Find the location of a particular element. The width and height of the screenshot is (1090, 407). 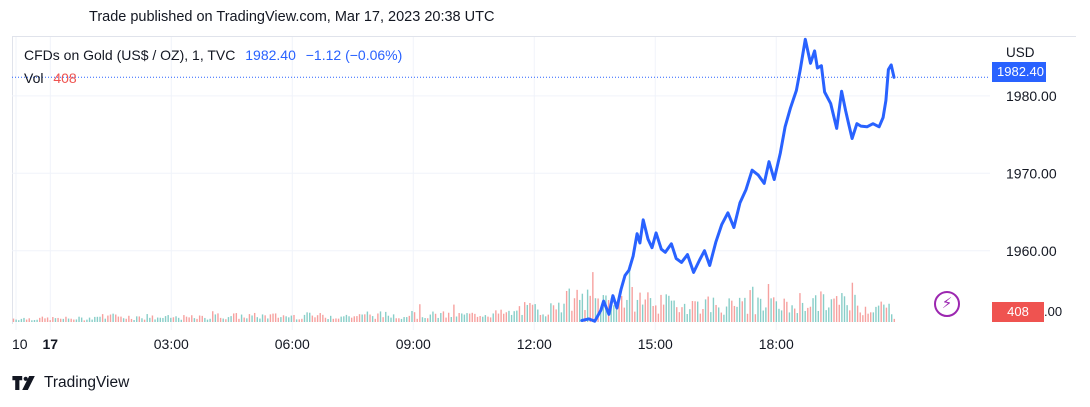

tradingview-logo-icon is located at coordinates (23, 383).